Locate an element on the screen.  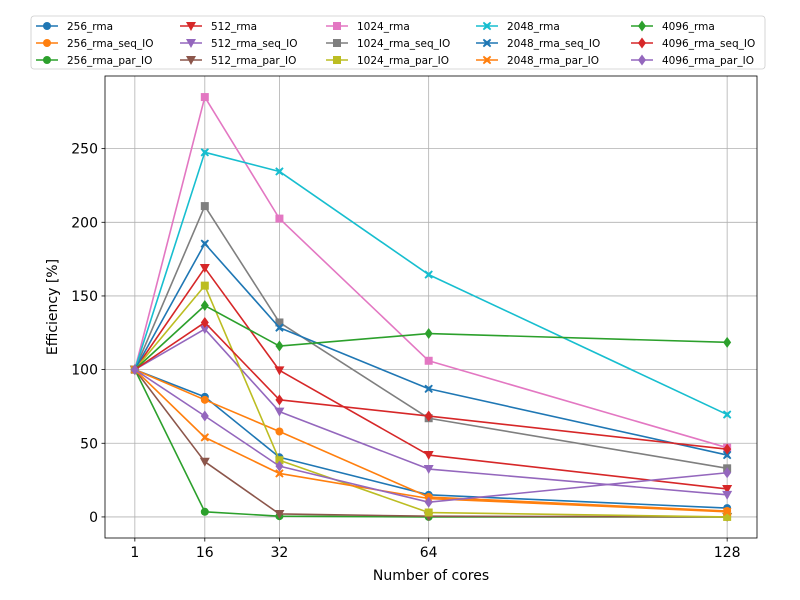
legend-entry: 2048_rma_seq_IO is located at coordinates (538, 44).